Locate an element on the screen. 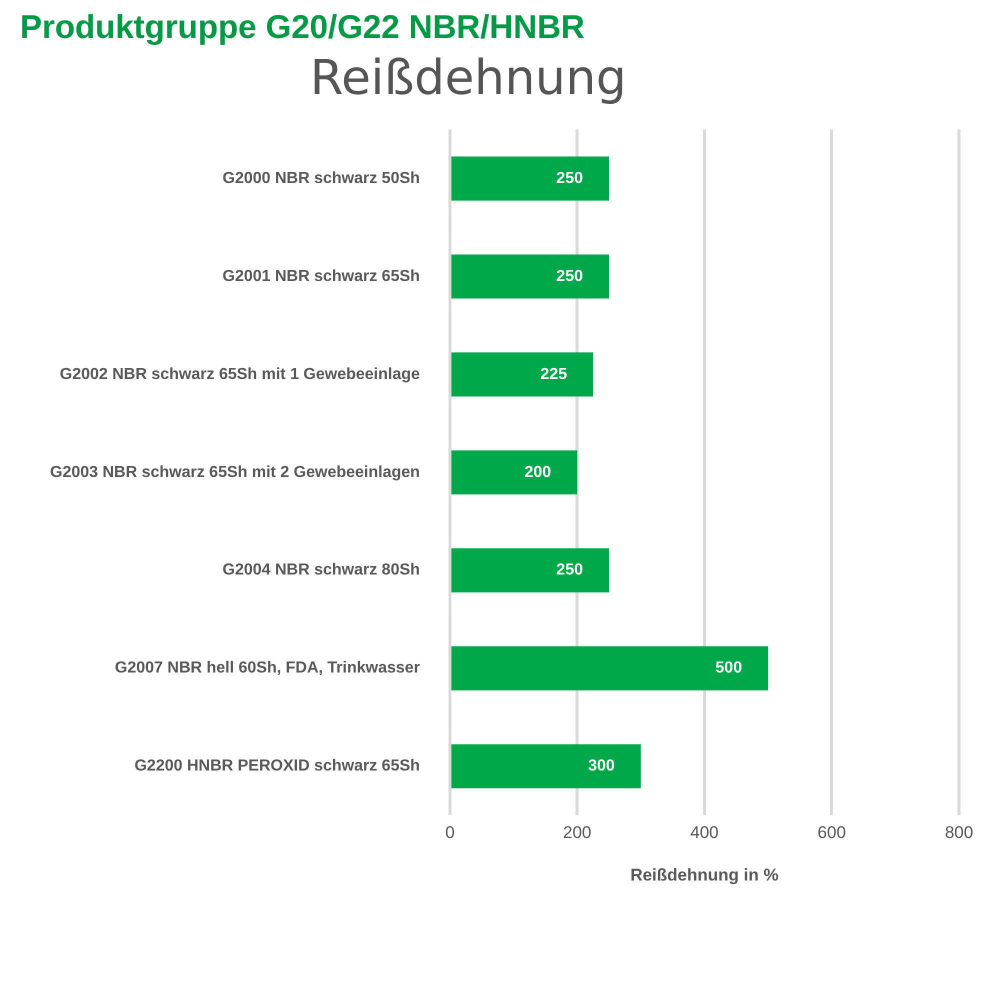 Image resolution: width=999 pixels, height=998 pixels. x-tick-label: 200 is located at coordinates (577, 832).